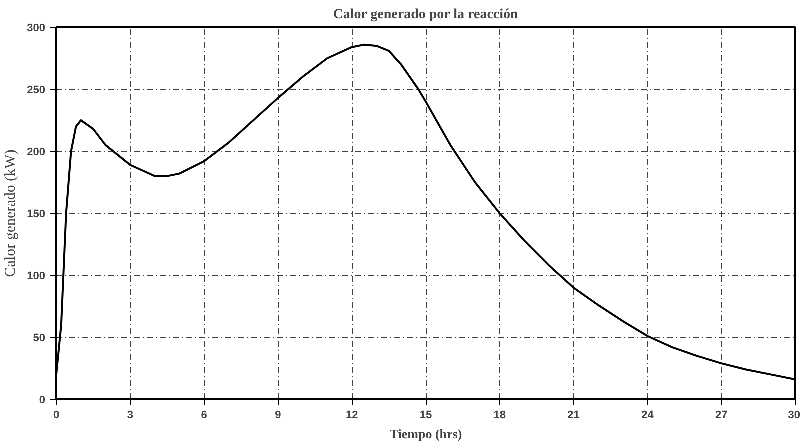  What do you see at coordinates (426, 434) in the screenshot?
I see `x-axis-title: Tiempo (hrs)` at bounding box center [426, 434].